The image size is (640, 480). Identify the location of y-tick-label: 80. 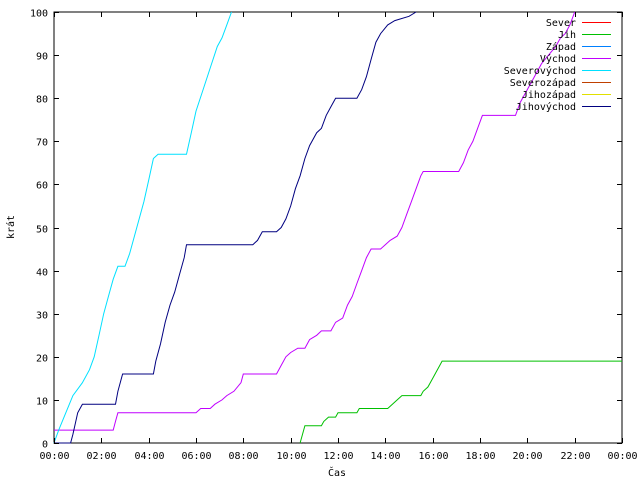
(42, 100).